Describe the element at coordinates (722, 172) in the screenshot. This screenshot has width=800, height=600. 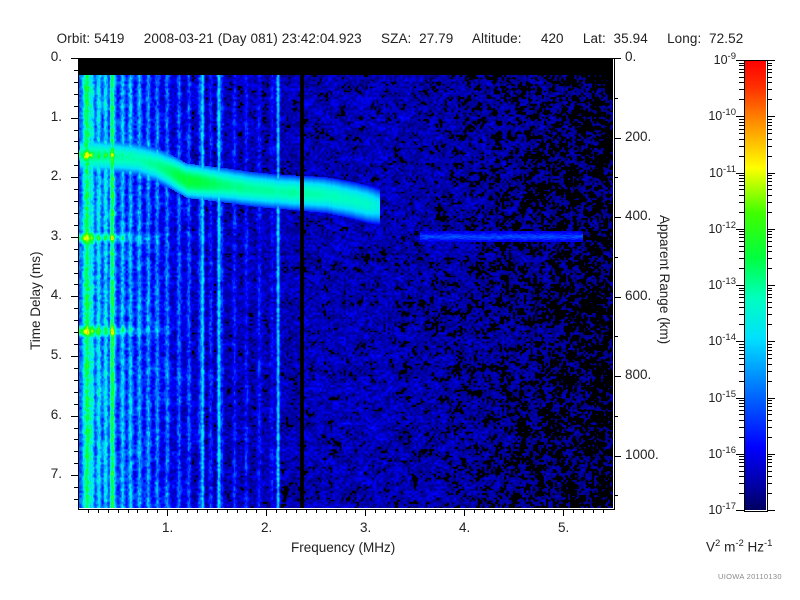
I see `colorbar-tick-label: 10-11` at that location.